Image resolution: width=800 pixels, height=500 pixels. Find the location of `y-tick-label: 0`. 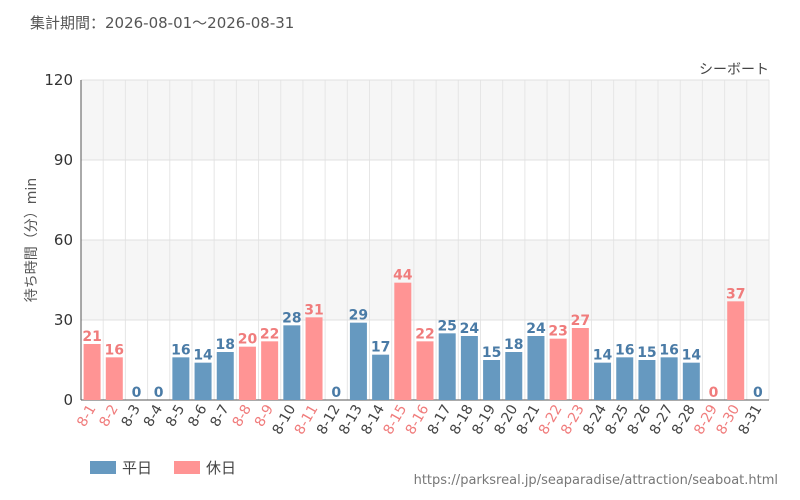

y-tick-label: 0 is located at coordinates (68, 400).